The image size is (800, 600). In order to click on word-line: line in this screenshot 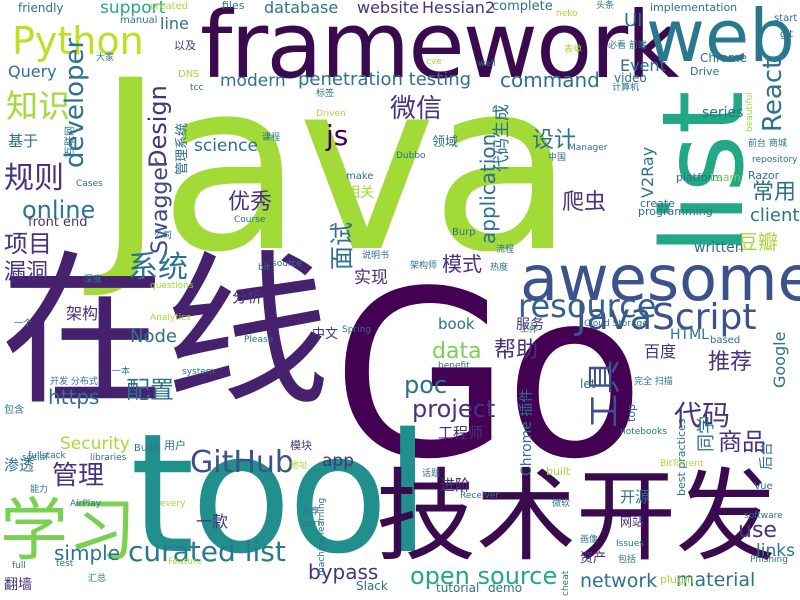, I will do `click(174, 23)`.